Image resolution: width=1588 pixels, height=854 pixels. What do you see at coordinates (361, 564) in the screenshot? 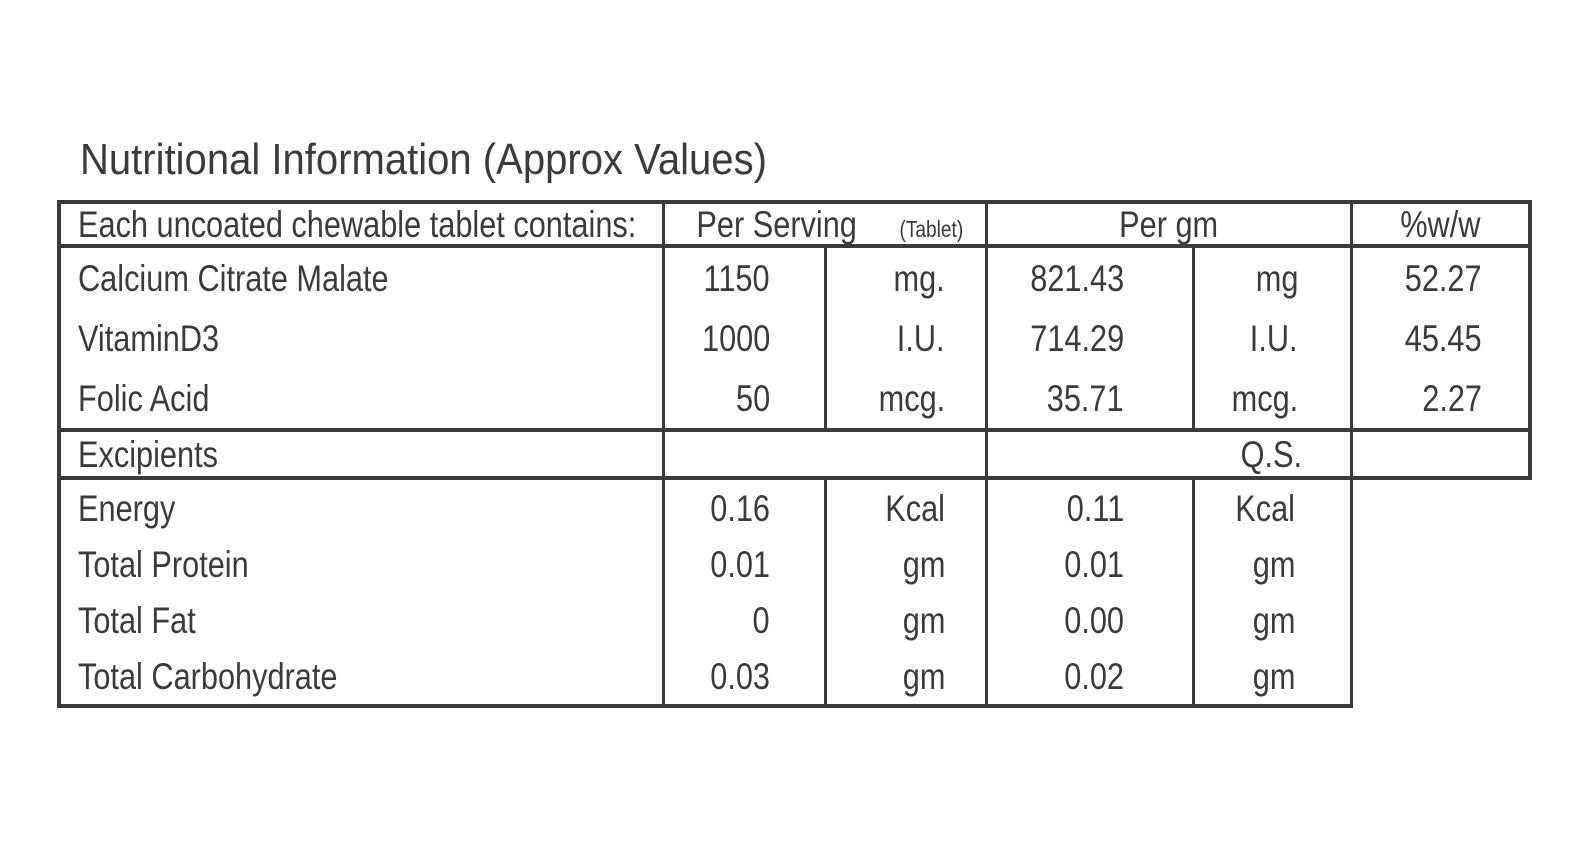
I see `energy-row-name: Total Protein` at bounding box center [361, 564].